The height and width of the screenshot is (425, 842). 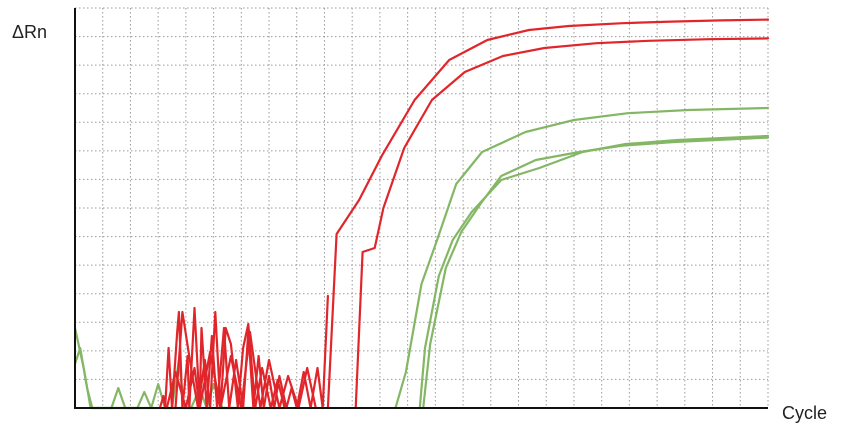 I want to click on x-axis-label: Cycle, so click(x=804, y=413).